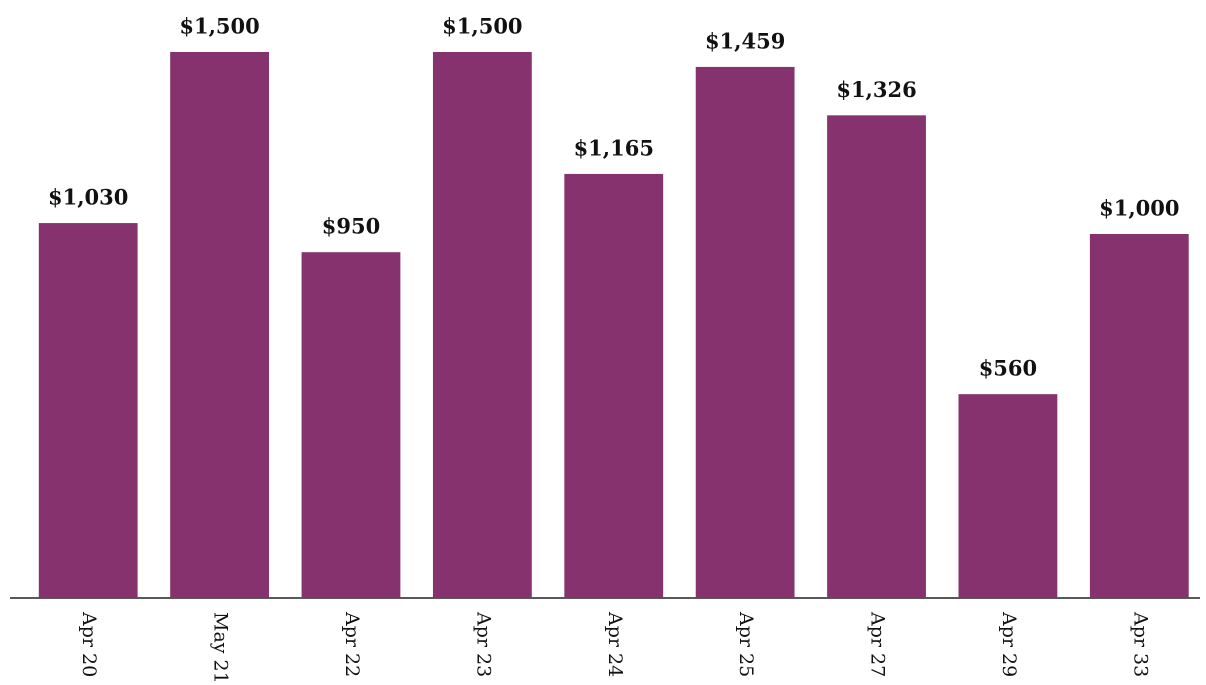 This screenshot has width=1206, height=685. What do you see at coordinates (1009, 644) in the screenshot?
I see `x-tick-label: Apr 29` at bounding box center [1009, 644].